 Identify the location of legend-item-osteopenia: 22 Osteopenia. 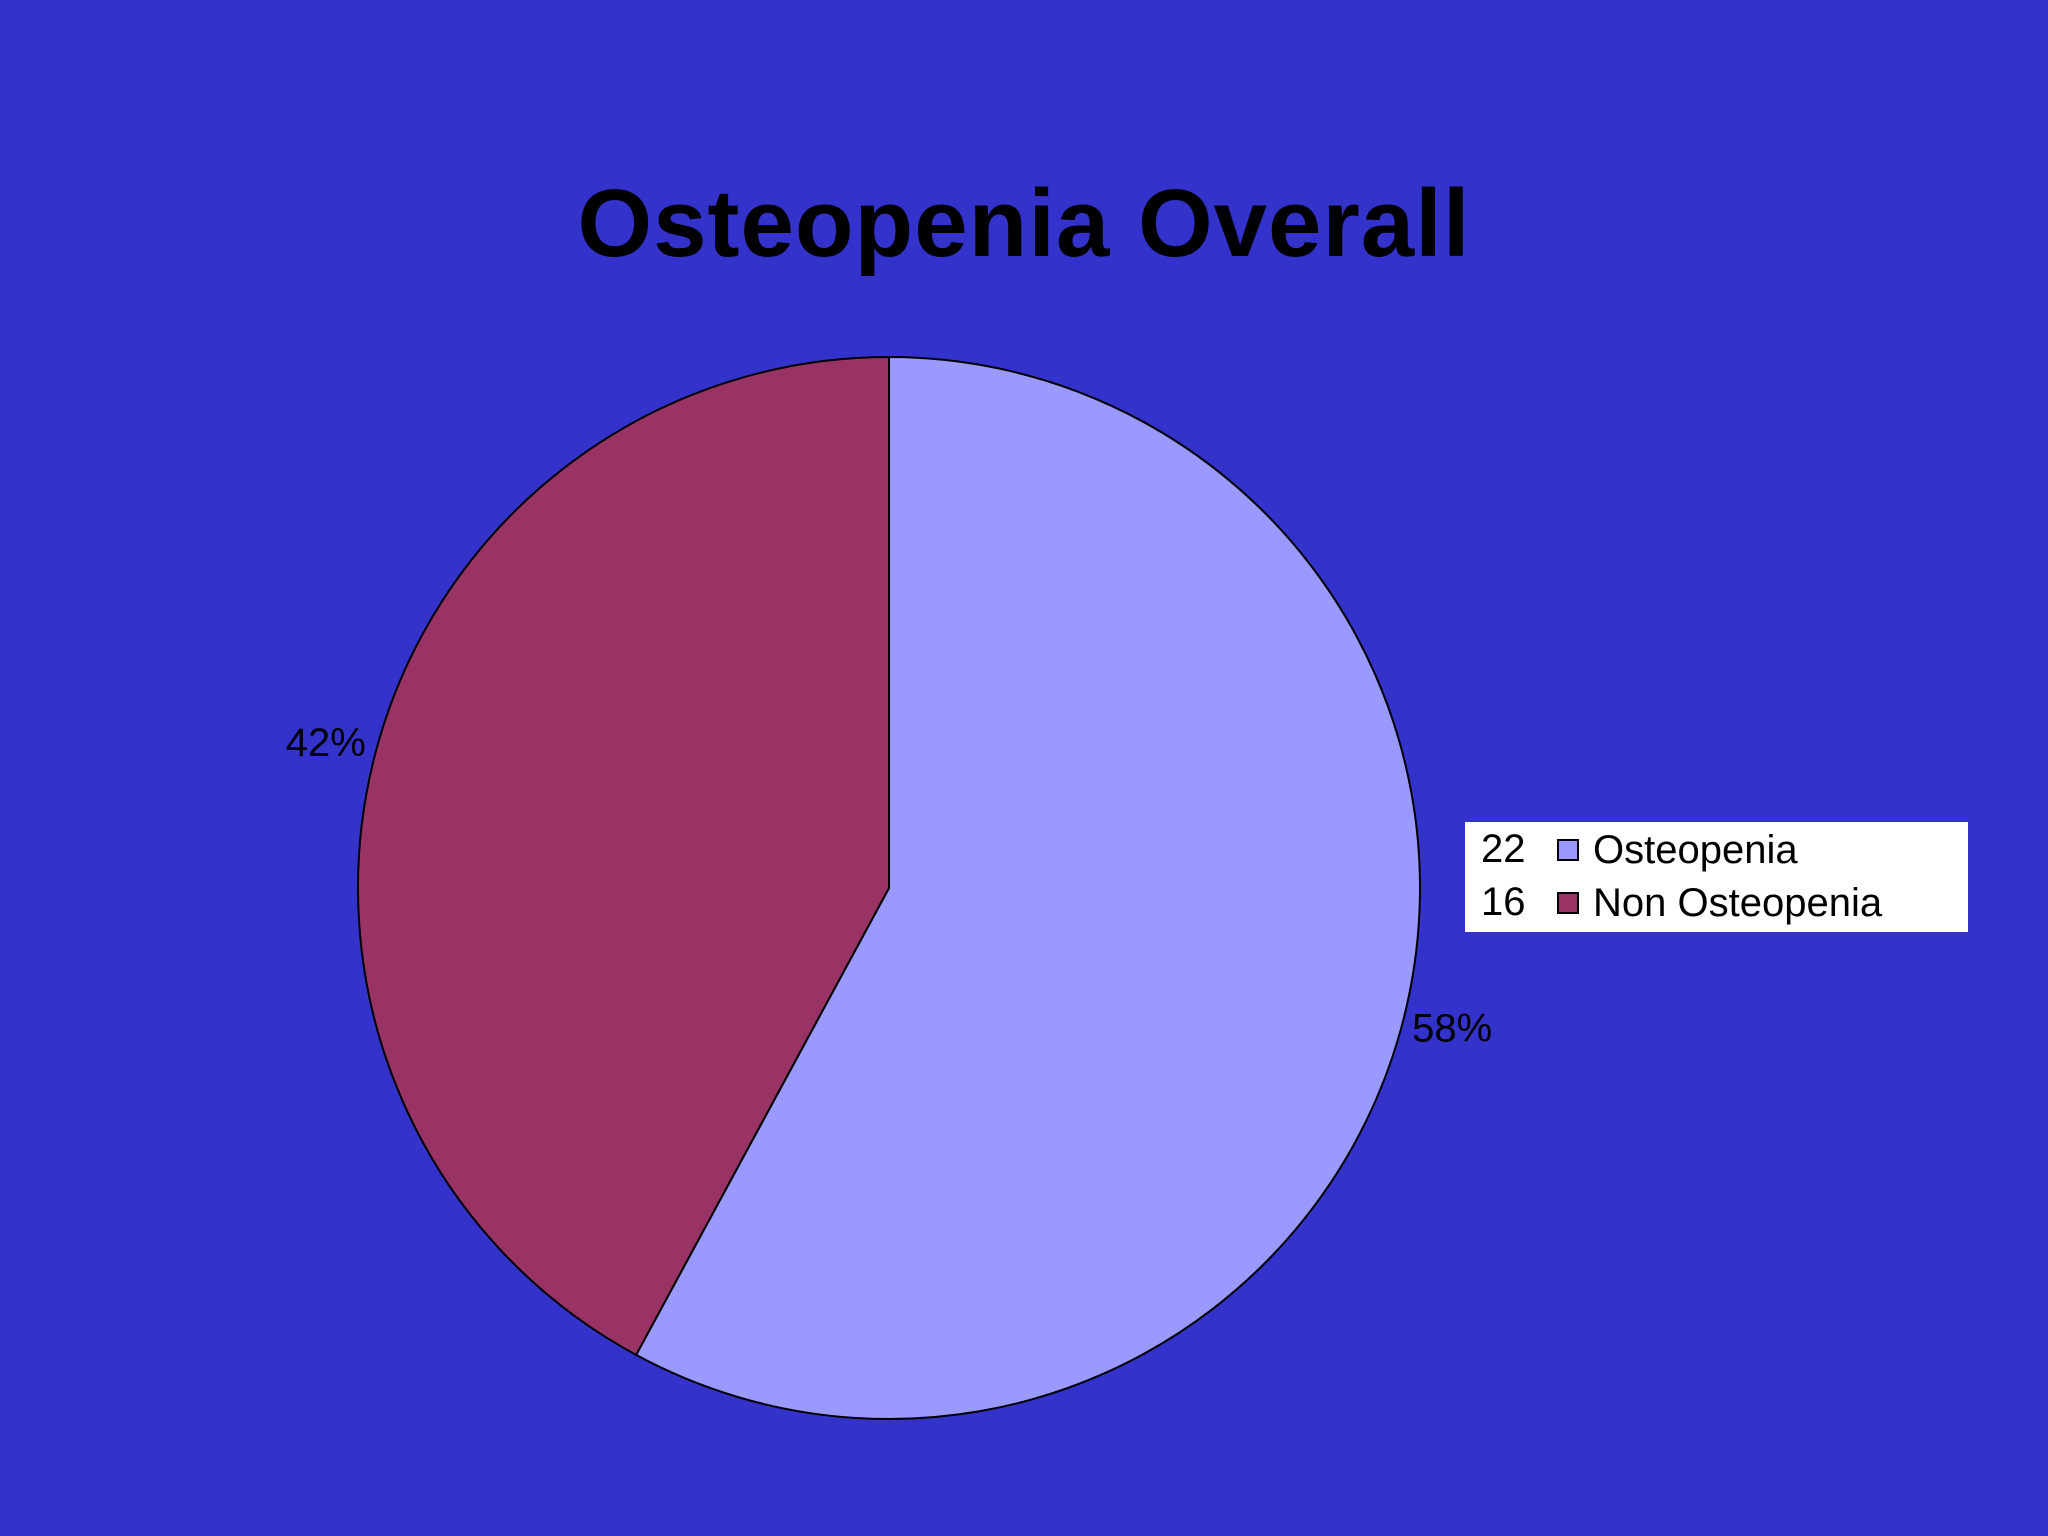
(1716, 850).